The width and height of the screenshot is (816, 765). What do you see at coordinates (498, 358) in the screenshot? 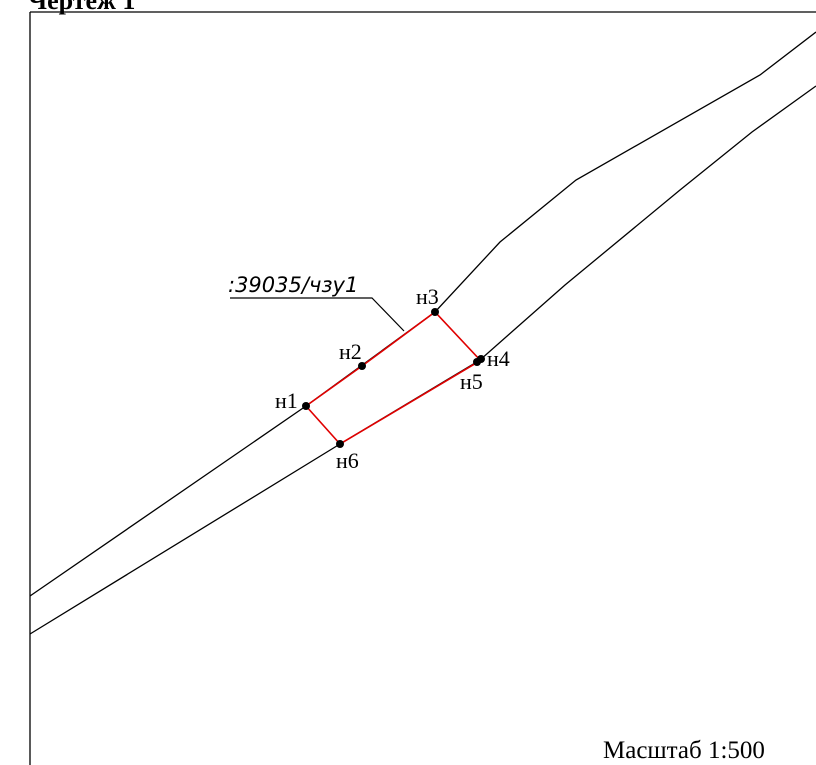
I see `point-label-n4: н4` at bounding box center [498, 358].